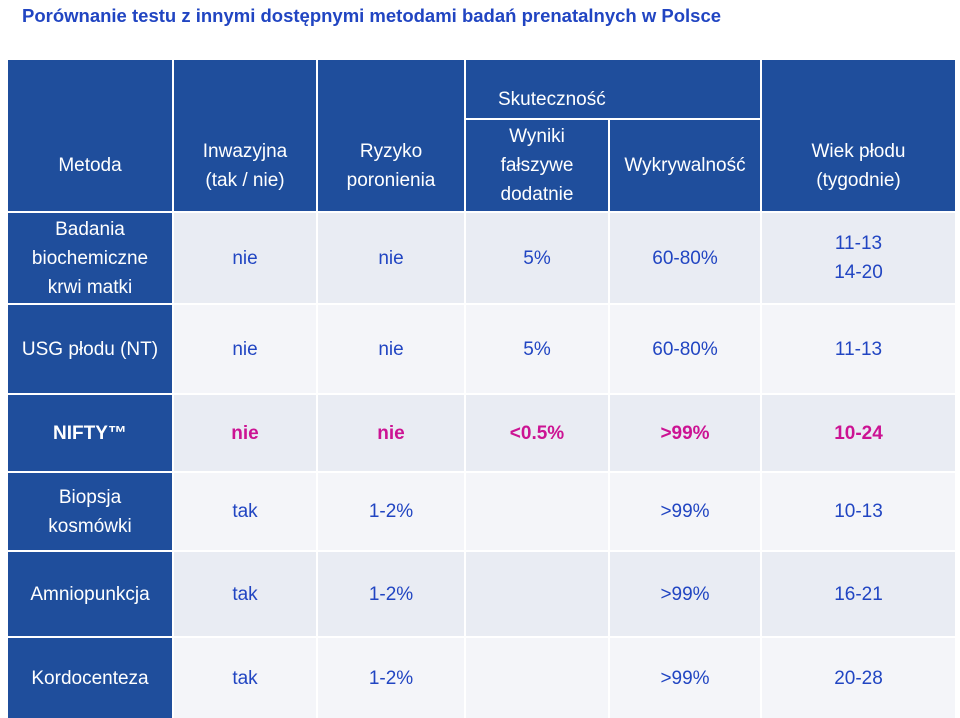 The width and height of the screenshot is (960, 718). Describe the element at coordinates (685, 165) in the screenshot. I see `header-detection-rate: Wykrywalność` at that location.